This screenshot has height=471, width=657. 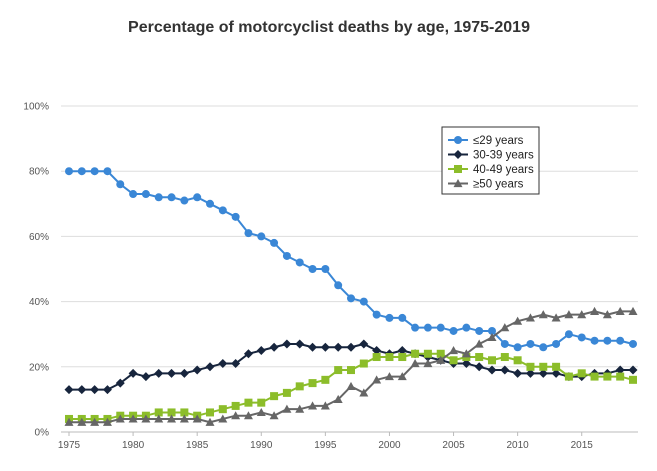 What do you see at coordinates (133, 445) in the screenshot?
I see `x-tick-label: 1980` at bounding box center [133, 445].